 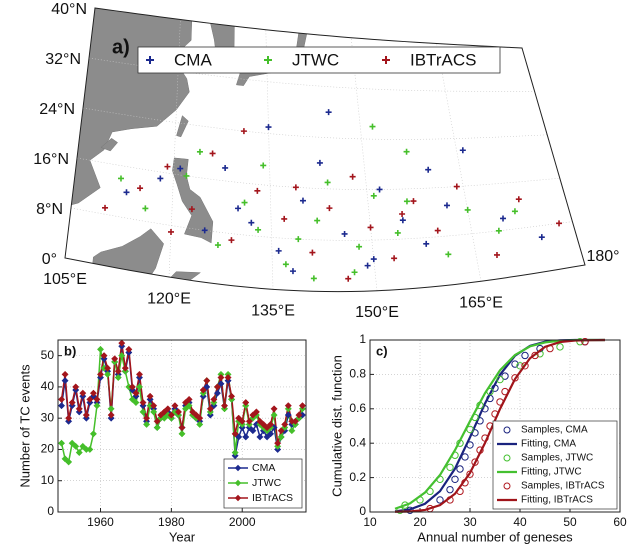 What do you see at coordinates (500, 425) in the screenshot?
I see `fit-line` at bounding box center [500, 425].